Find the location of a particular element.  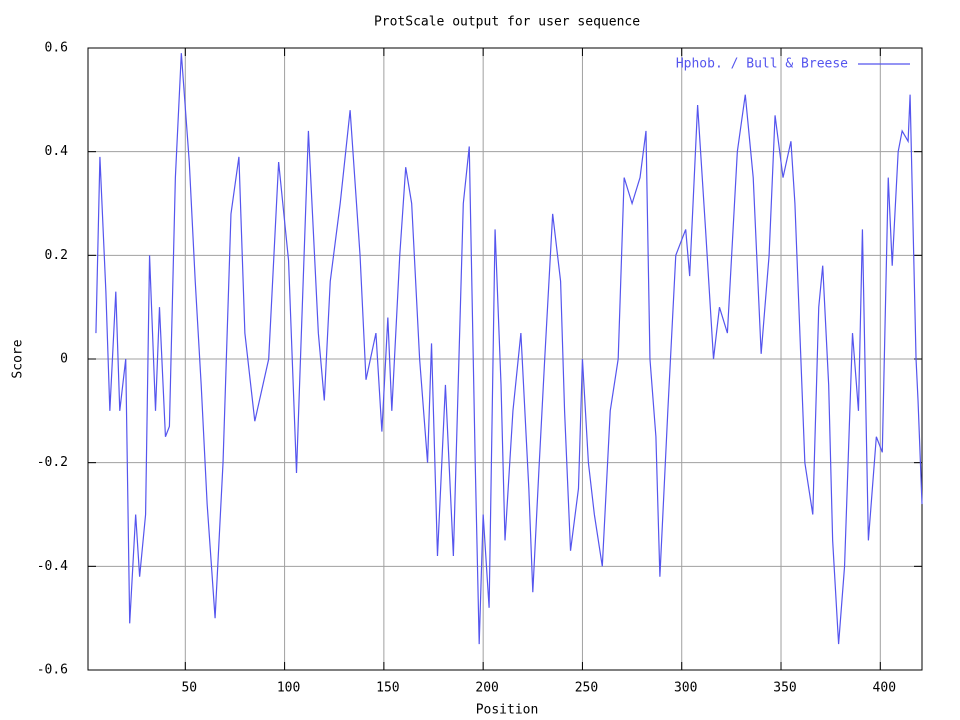

legend-label: Hphob. / Bull & Breese is located at coordinates (762, 64).